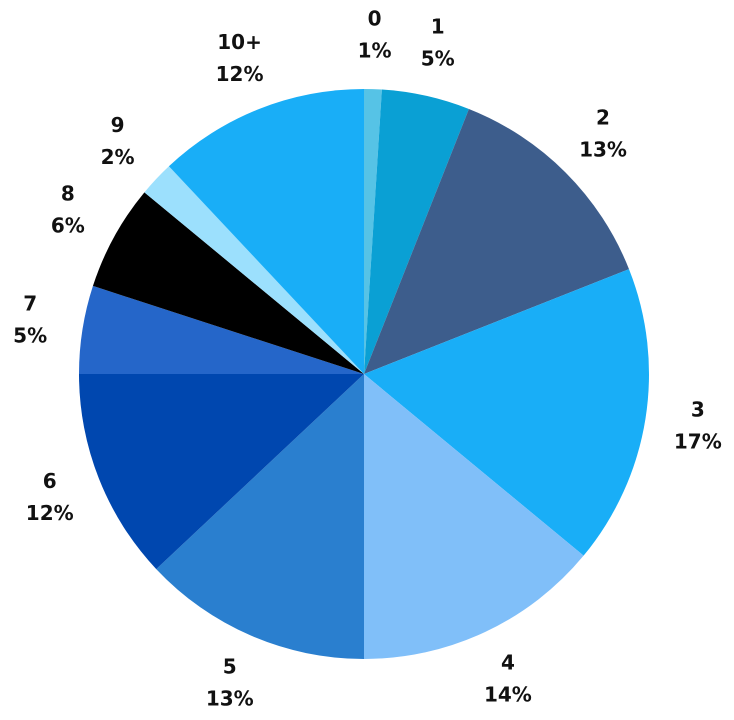 This screenshot has height=720, width=734. Describe the element at coordinates (230, 667) in the screenshot. I see `slice-label: 5` at that location.